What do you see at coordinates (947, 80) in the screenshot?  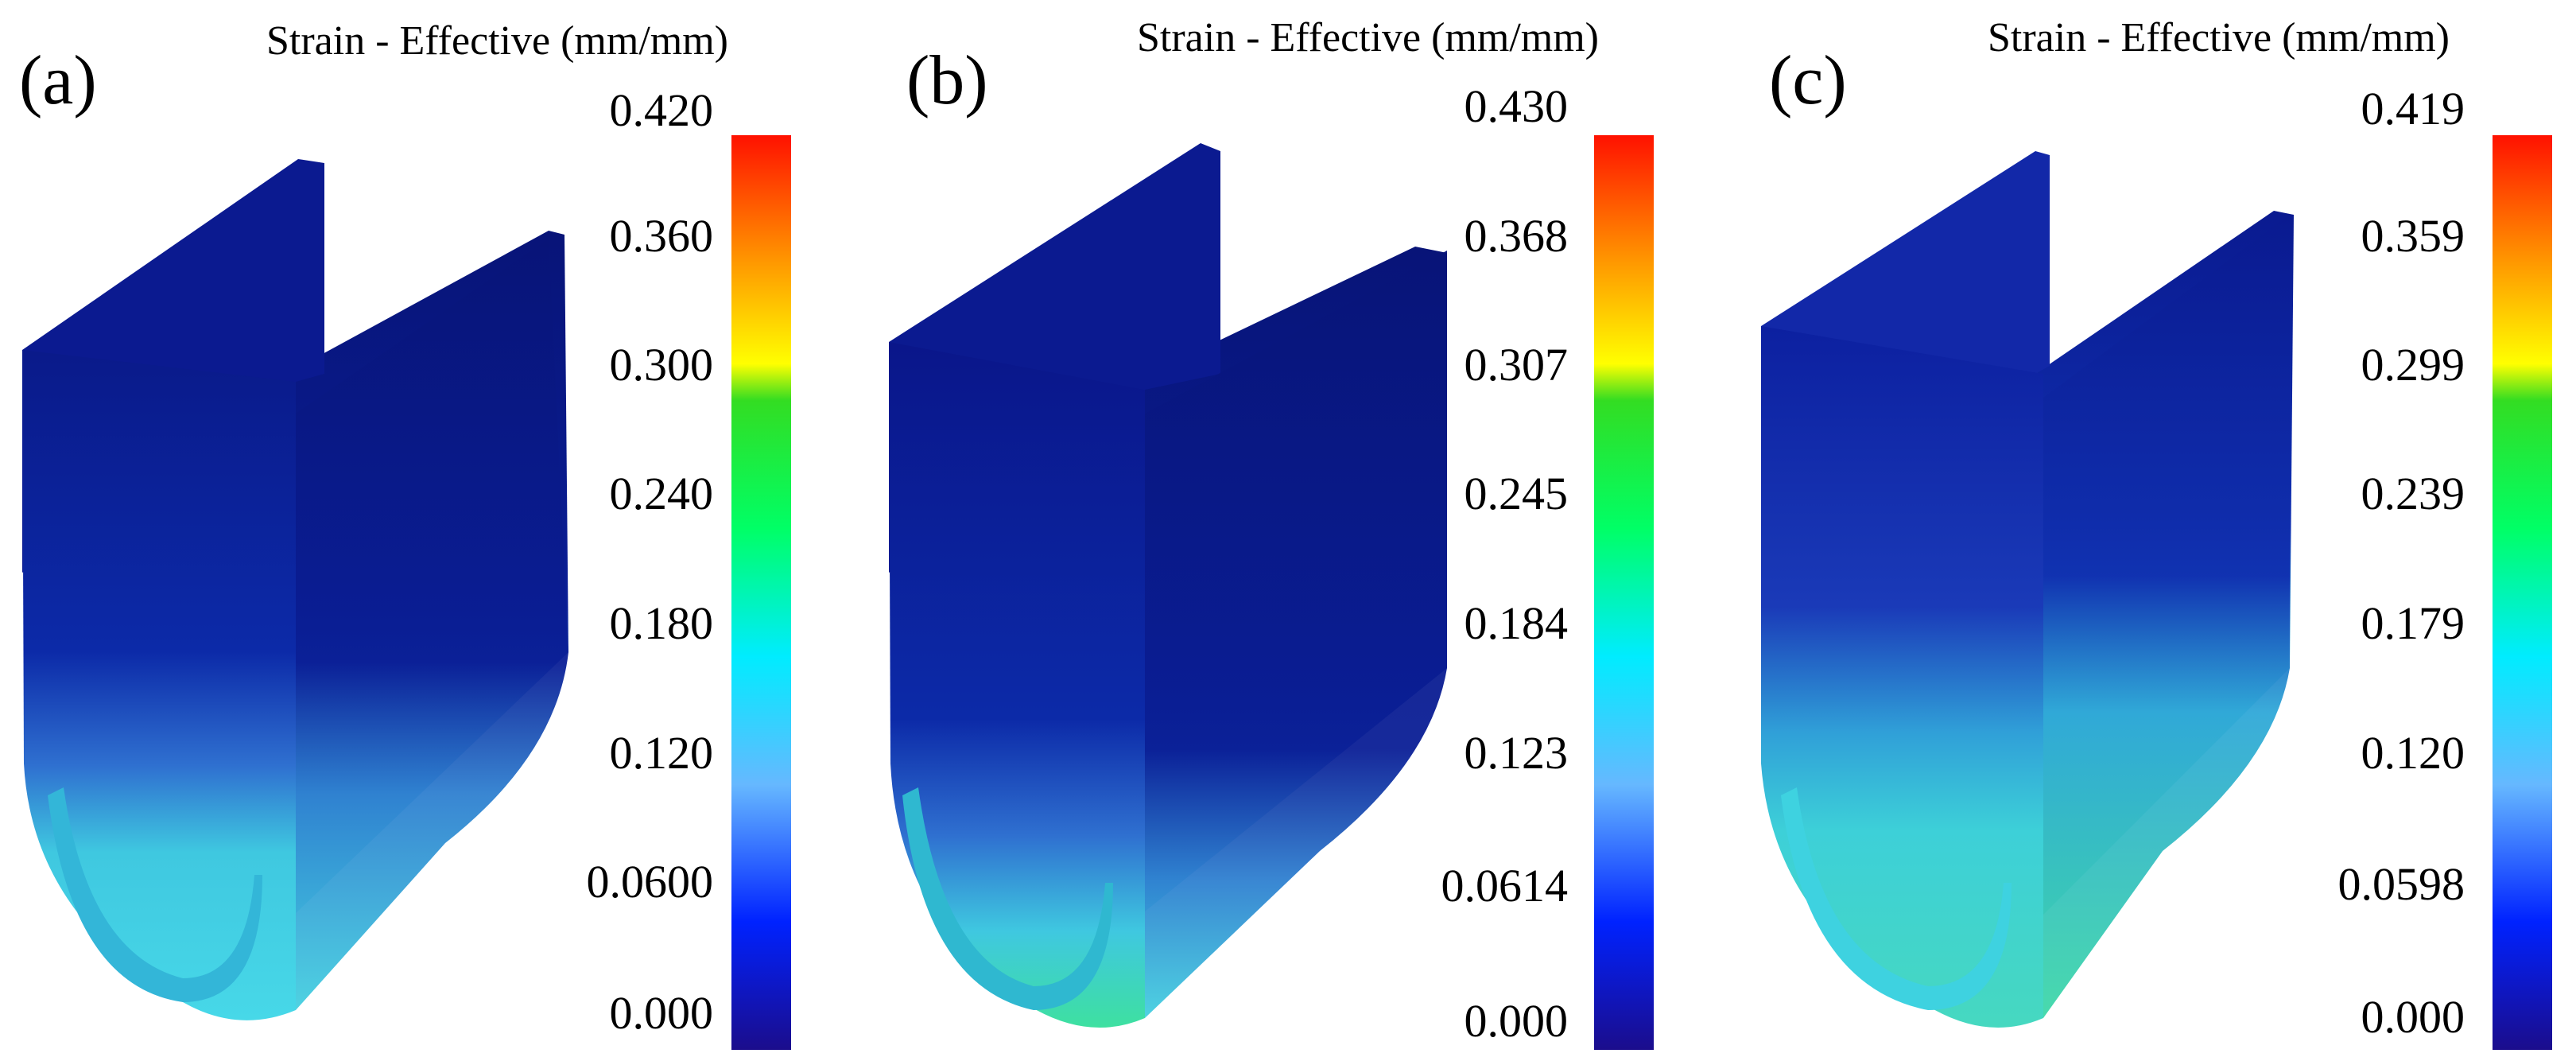 I see `panel-label: (b)` at bounding box center [947, 80].